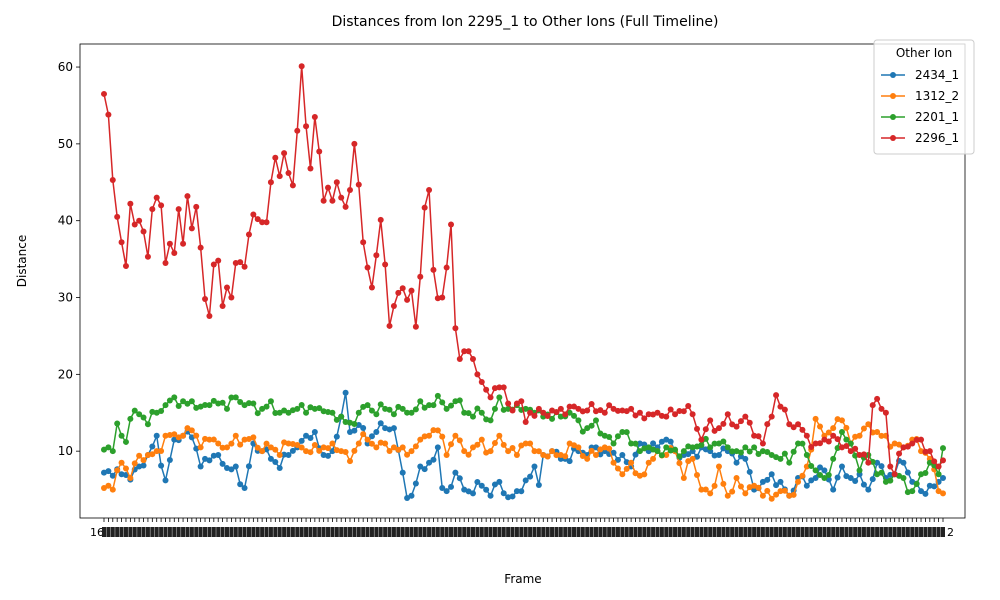 The image size is (1000, 600). I want to click on x-tick-labels: 16 2, so click(522, 532).